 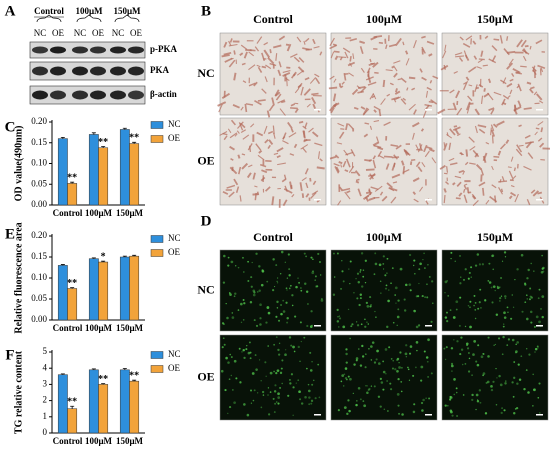 What do you see at coordinates (206, 11) in the screenshot?
I see `panel-label: B` at bounding box center [206, 11].